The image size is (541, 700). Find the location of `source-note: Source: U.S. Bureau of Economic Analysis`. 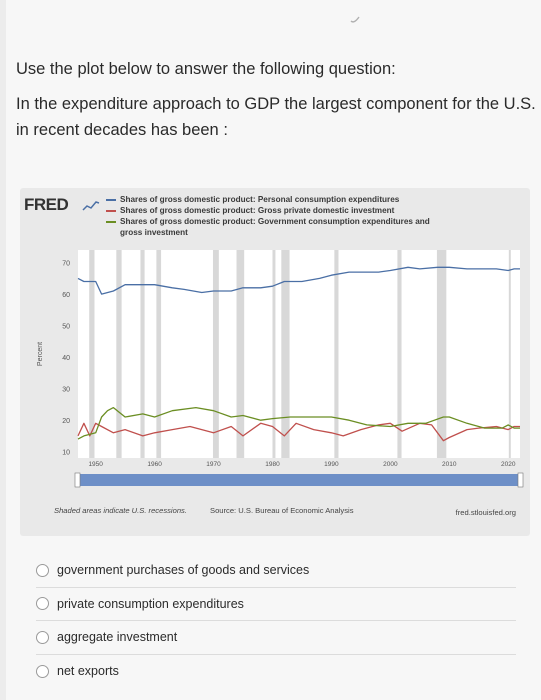

source-note: Source: U.S. Bureau of Economic Analysis is located at coordinates (282, 510).